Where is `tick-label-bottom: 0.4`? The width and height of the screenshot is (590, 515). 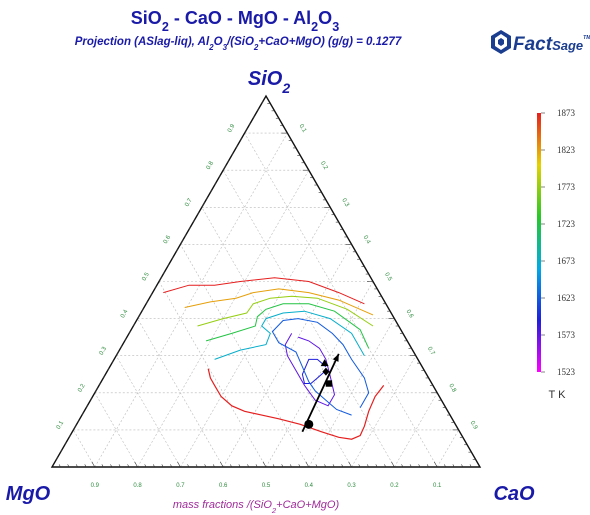 tick-label-bottom: 0.4 is located at coordinates (309, 486).